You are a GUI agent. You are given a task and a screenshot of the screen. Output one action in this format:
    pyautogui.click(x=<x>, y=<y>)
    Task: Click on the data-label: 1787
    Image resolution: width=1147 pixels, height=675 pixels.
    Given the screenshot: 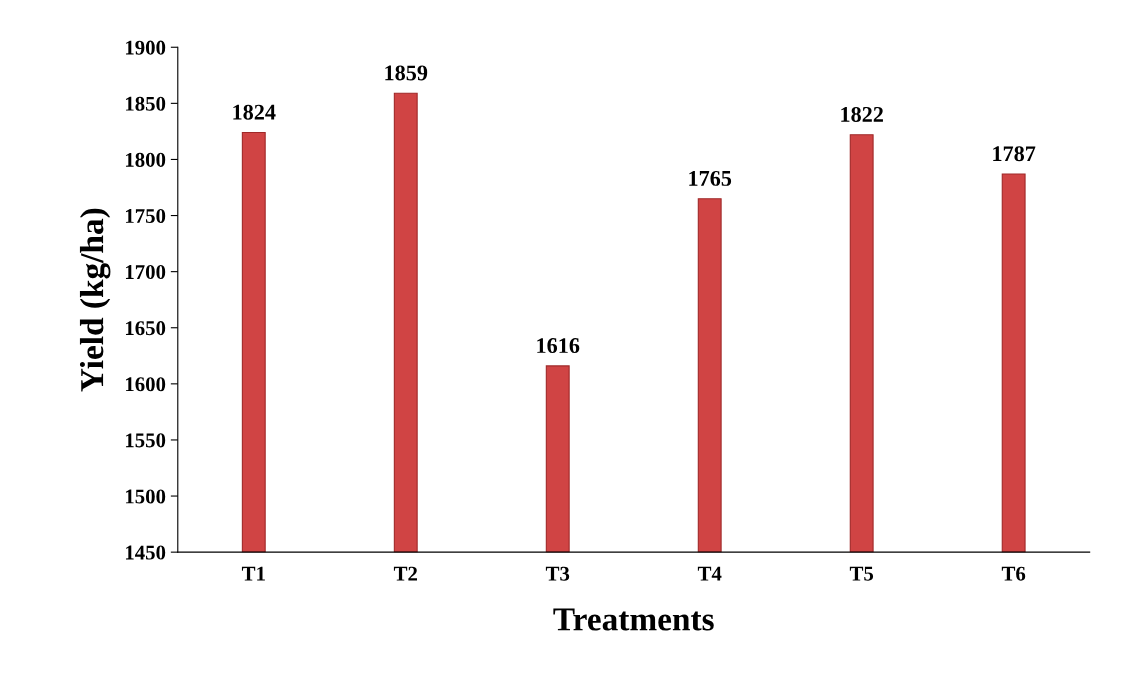 What is the action you would take?
    pyautogui.click(x=1014, y=154)
    